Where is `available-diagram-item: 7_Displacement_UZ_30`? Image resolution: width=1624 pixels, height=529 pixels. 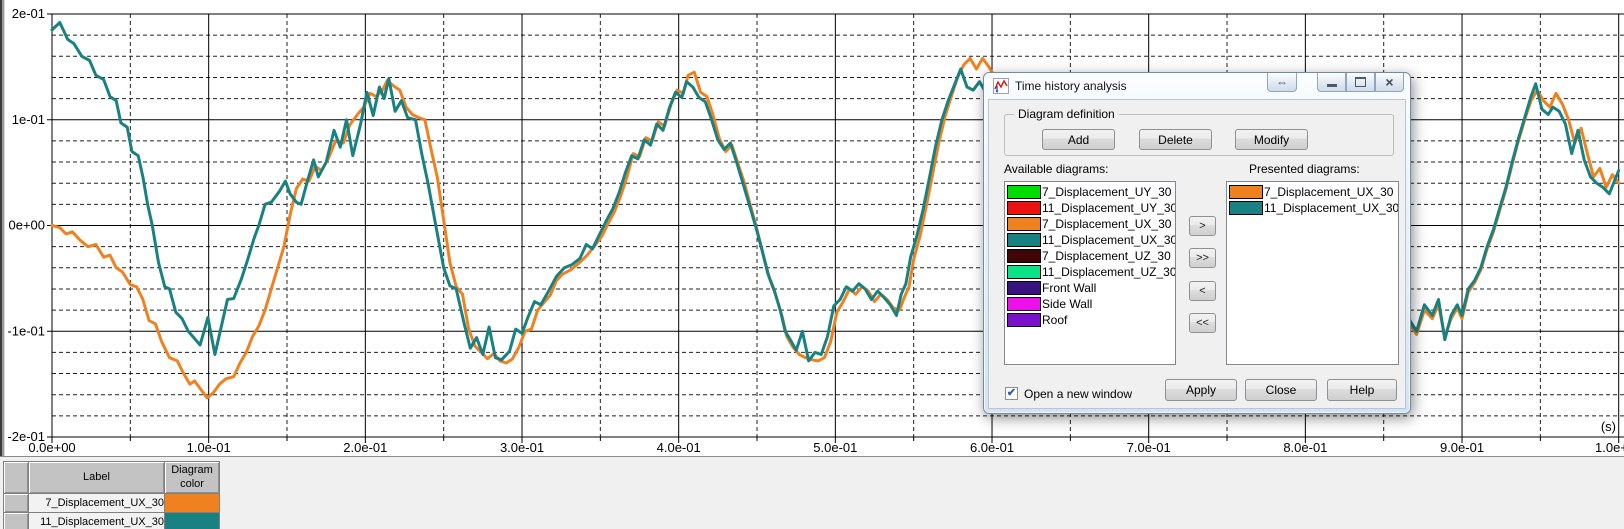 available-diagram-item: 7_Displacement_UZ_30 is located at coordinates (1091, 255).